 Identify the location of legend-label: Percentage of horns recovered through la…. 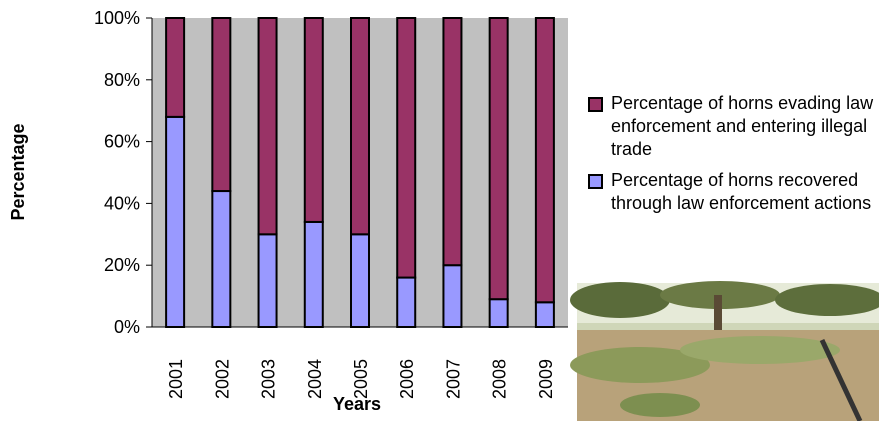
(741, 191).